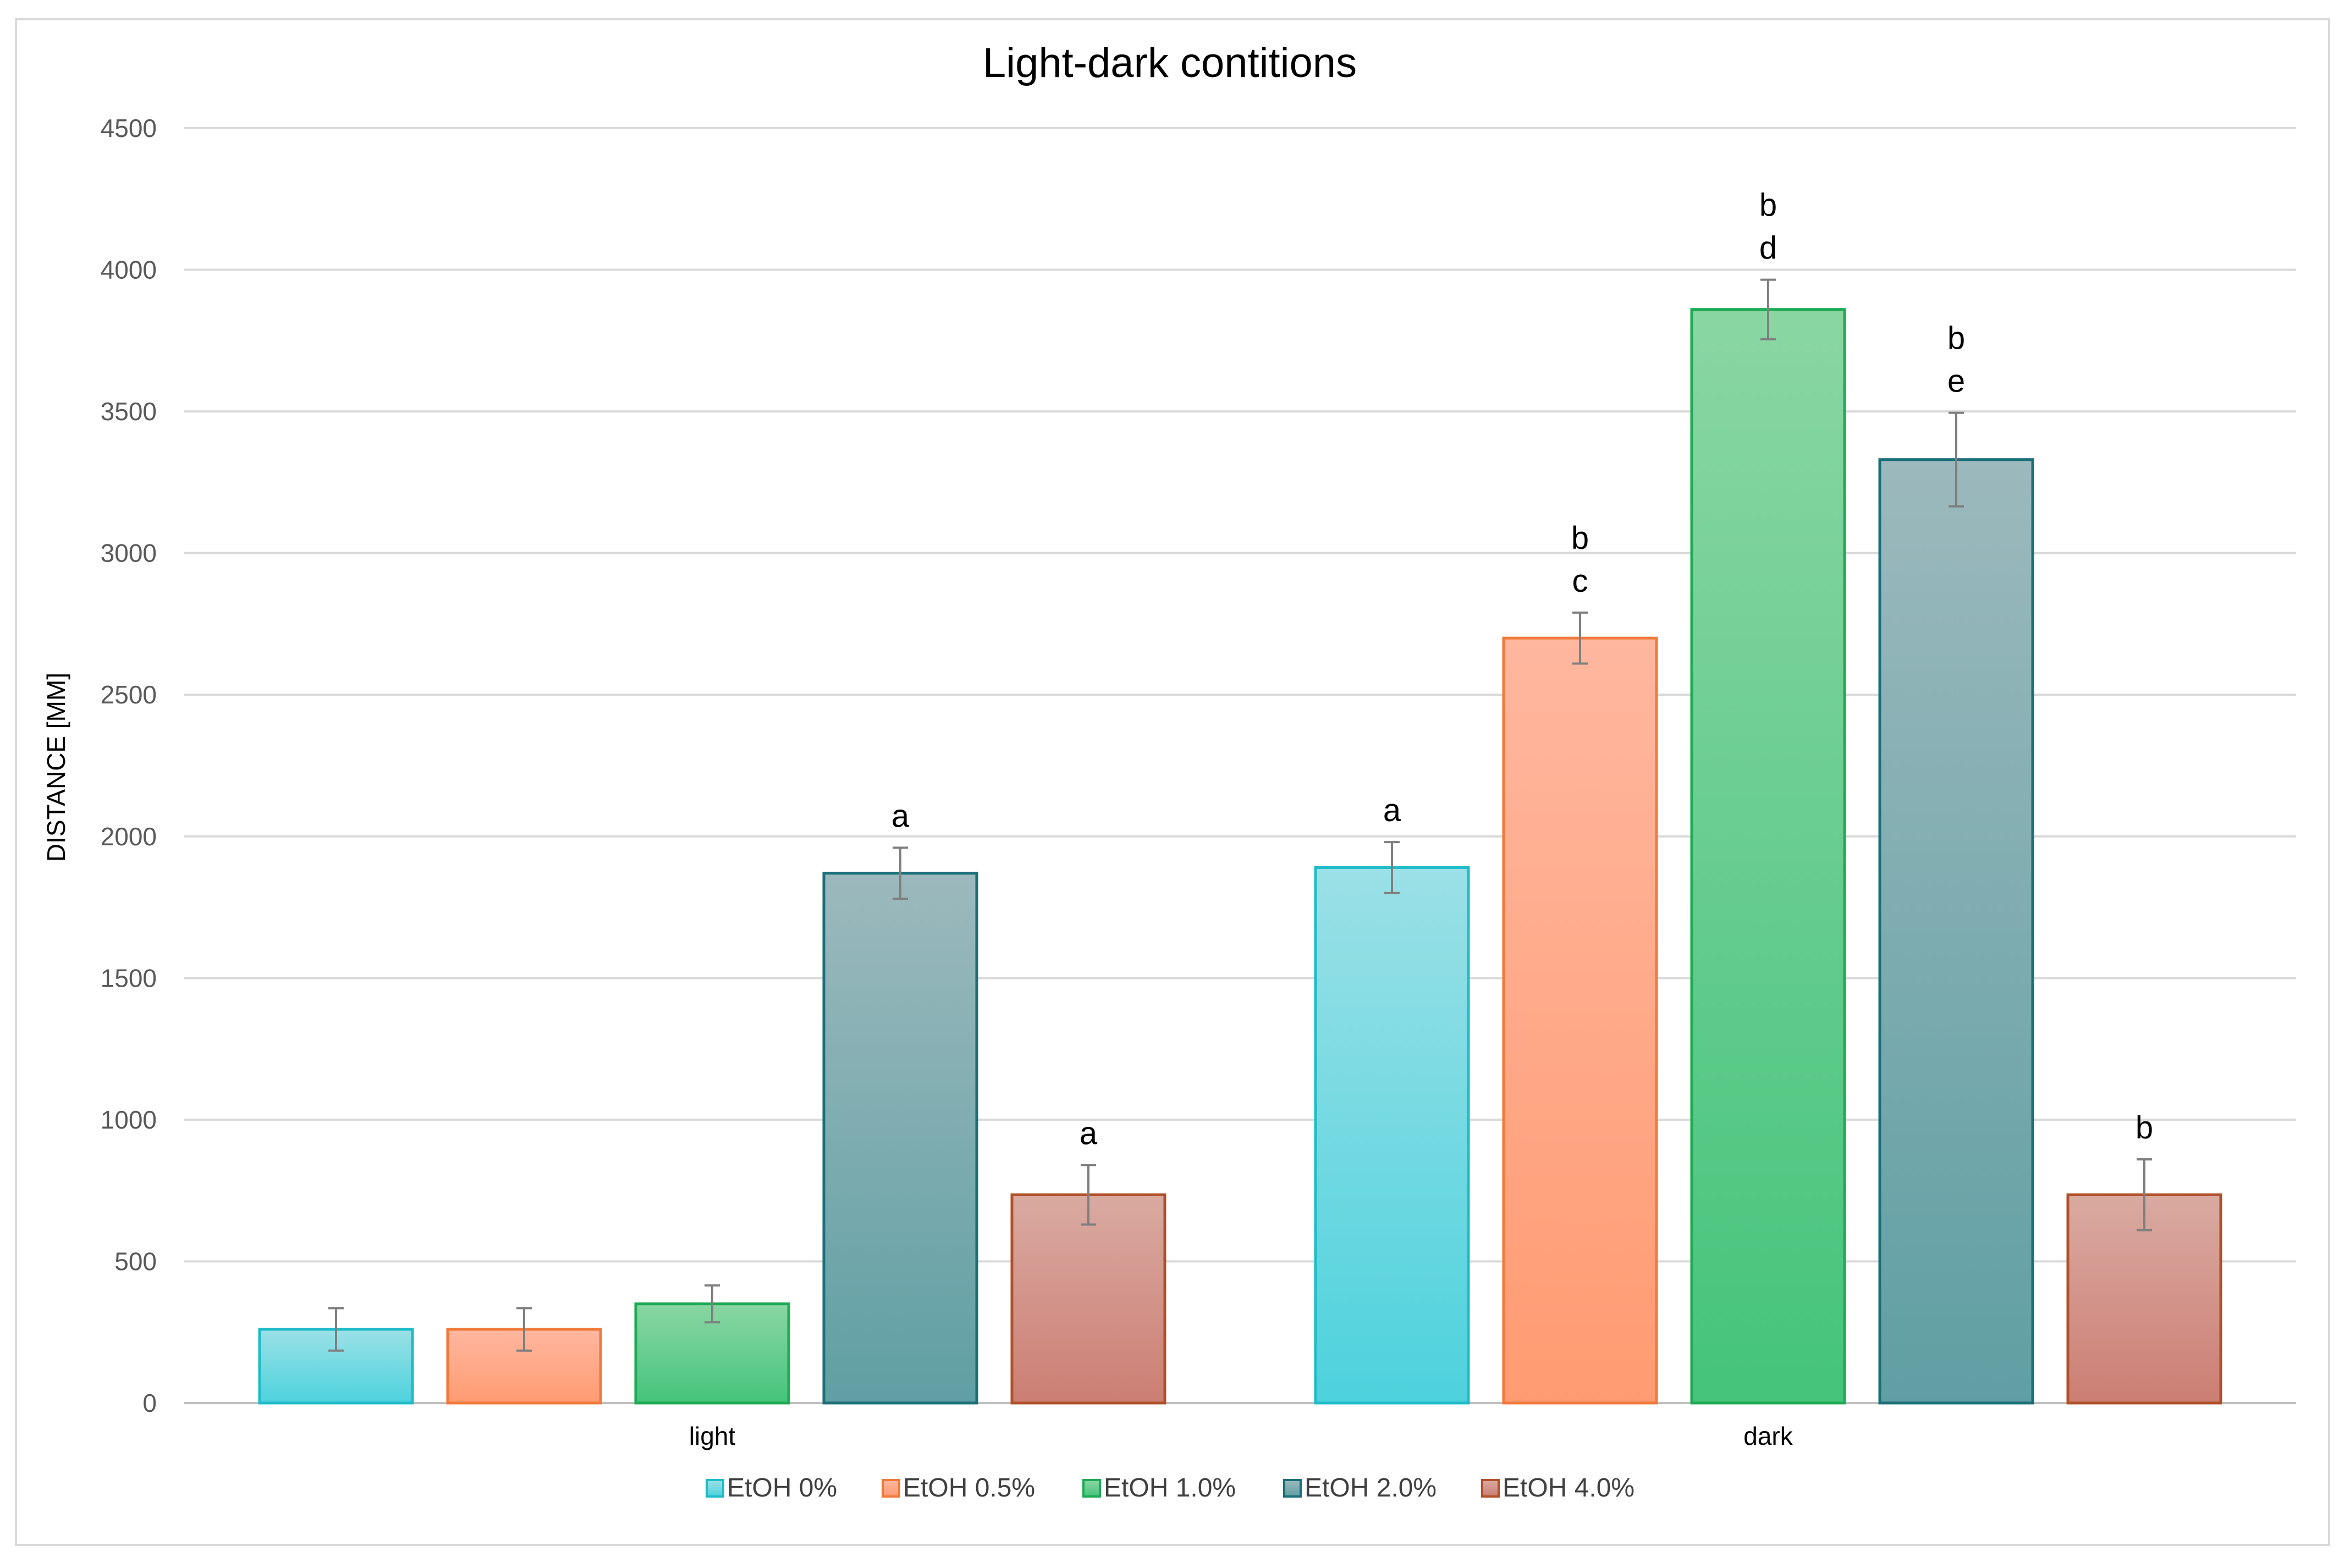  What do you see at coordinates (1170, 1488) in the screenshot?
I see `legend-label: EtOH 1.0%` at bounding box center [1170, 1488].